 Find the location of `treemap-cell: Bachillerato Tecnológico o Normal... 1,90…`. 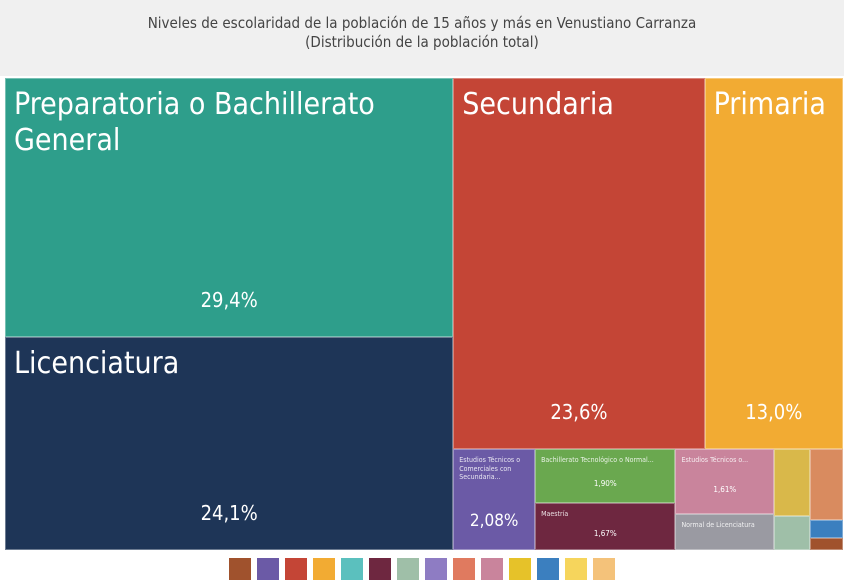

treemap-cell: Bachillerato Tecnológico o Normal... 1,90… is located at coordinates (605, 476).